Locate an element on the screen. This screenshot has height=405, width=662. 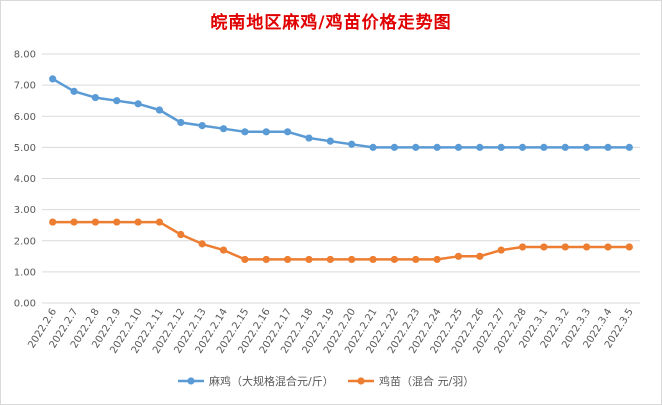
y-tick-label: 3.00 is located at coordinates (25, 210).